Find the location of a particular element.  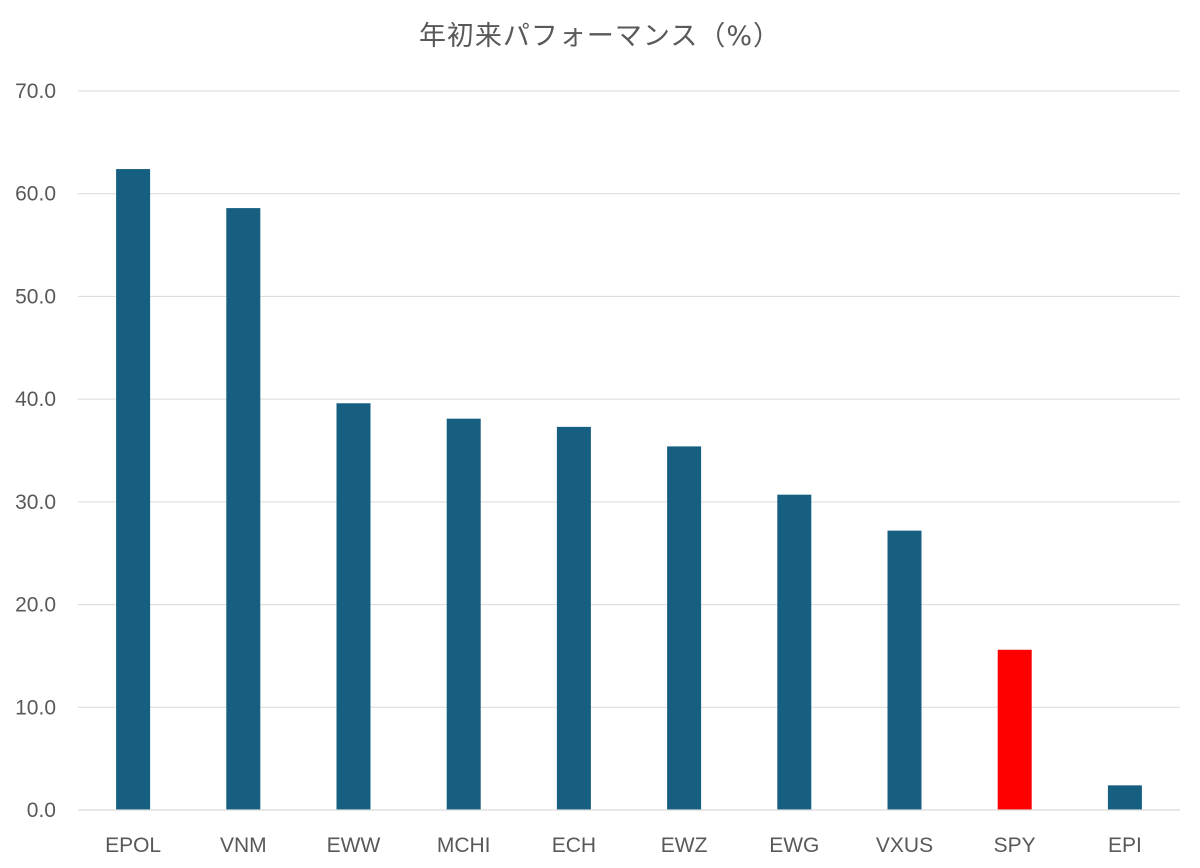

bar-vnm is located at coordinates (243, 509).